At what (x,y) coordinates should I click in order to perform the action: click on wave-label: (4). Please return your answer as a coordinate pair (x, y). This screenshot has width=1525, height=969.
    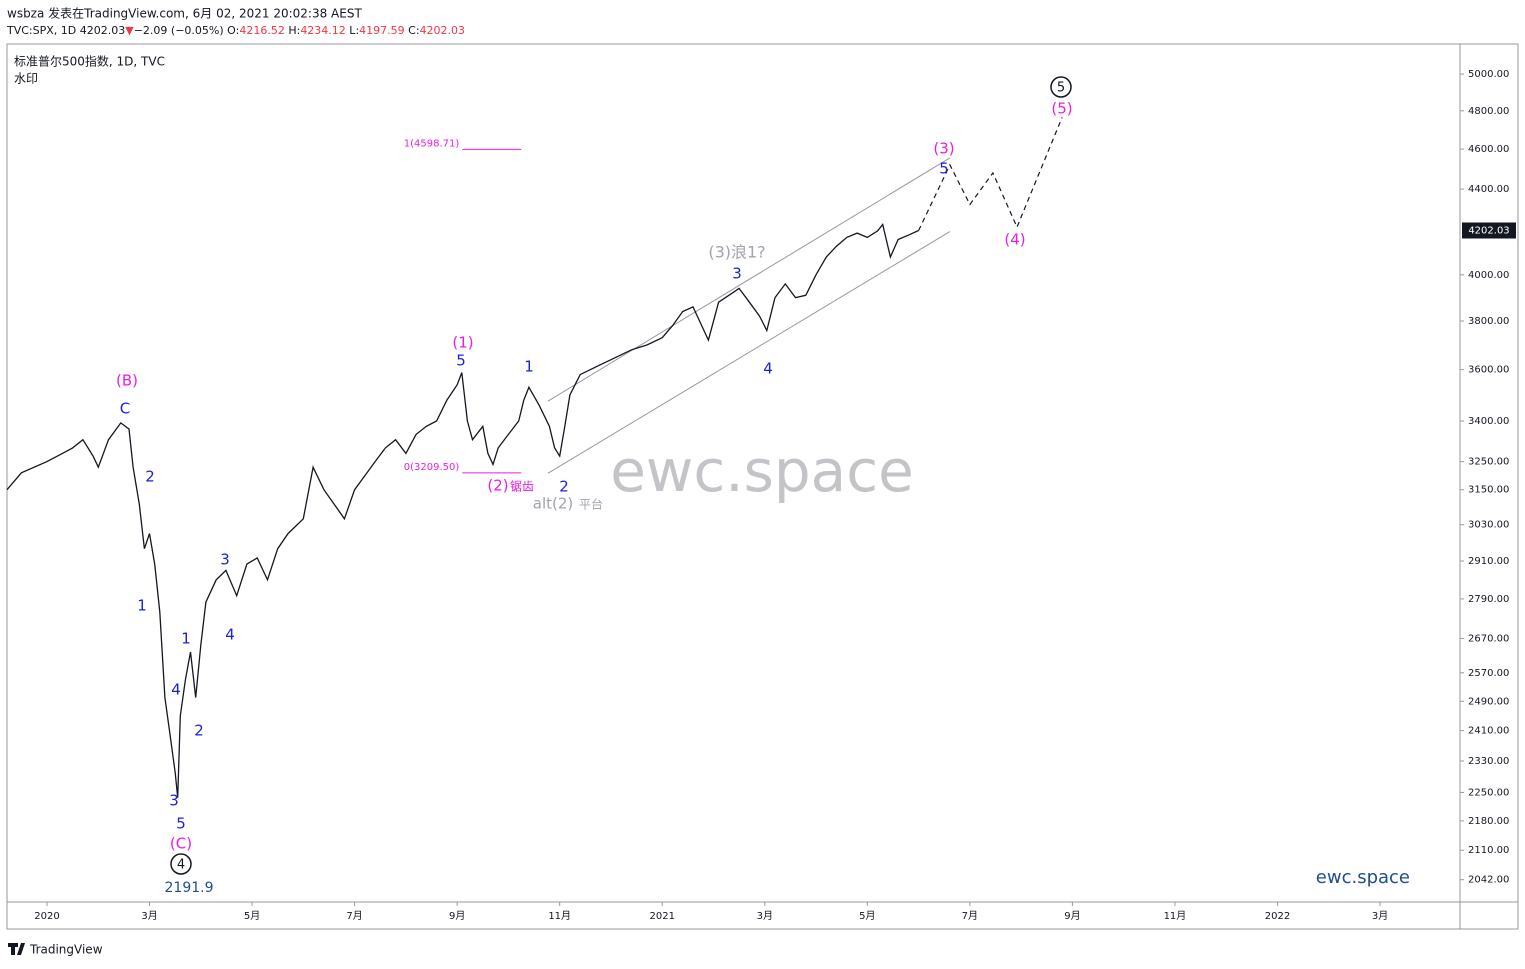
    Looking at the image, I should click on (1014, 240).